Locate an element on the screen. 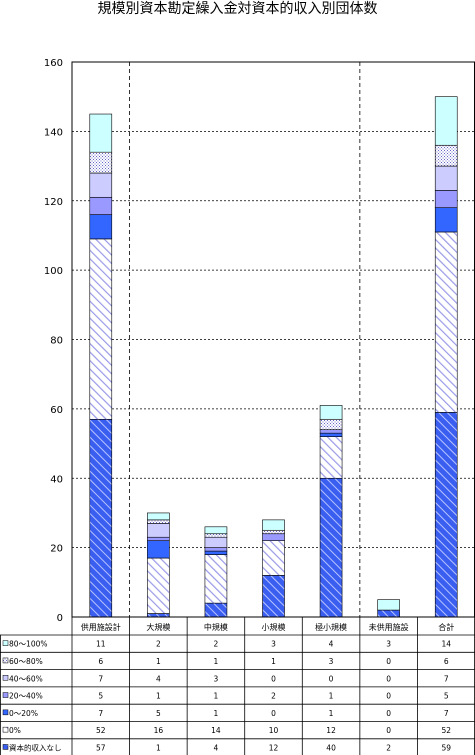 This screenshot has height=755, width=475. series-label: 資本的収入なし is located at coordinates (35, 747).